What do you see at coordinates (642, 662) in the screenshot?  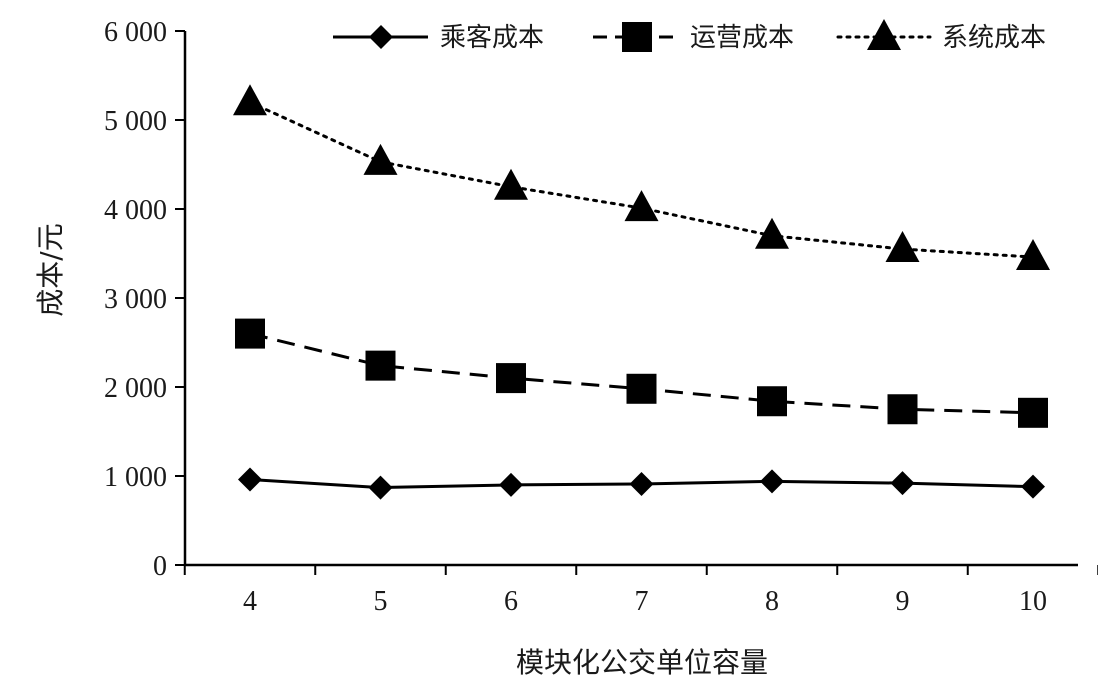 I see `x-axis-title: 模块化公交单位容量` at bounding box center [642, 662].